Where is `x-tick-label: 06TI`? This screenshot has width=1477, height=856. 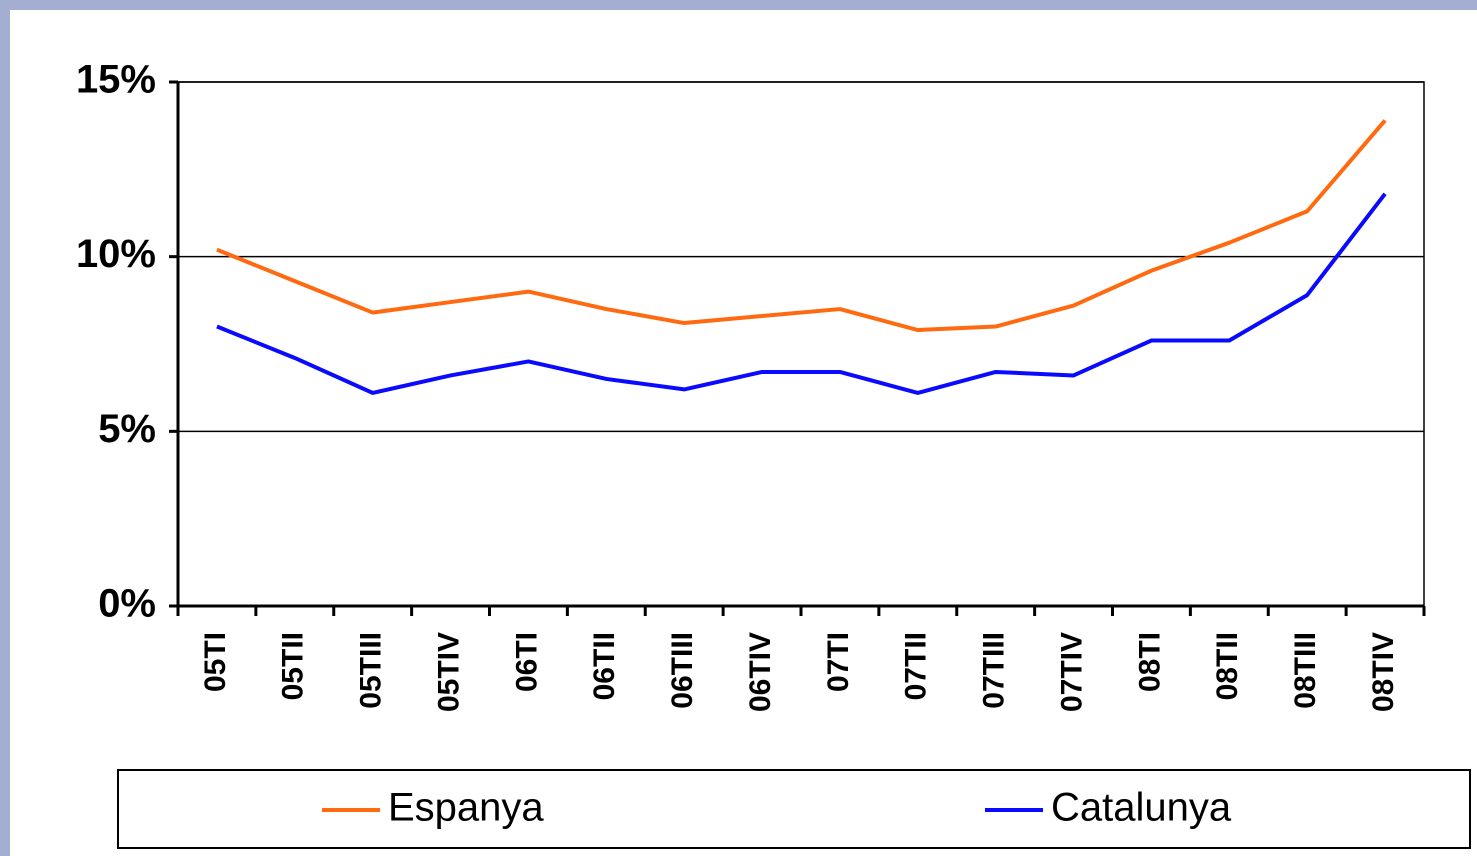
x-tick-label: 06TI is located at coordinates (526, 662).